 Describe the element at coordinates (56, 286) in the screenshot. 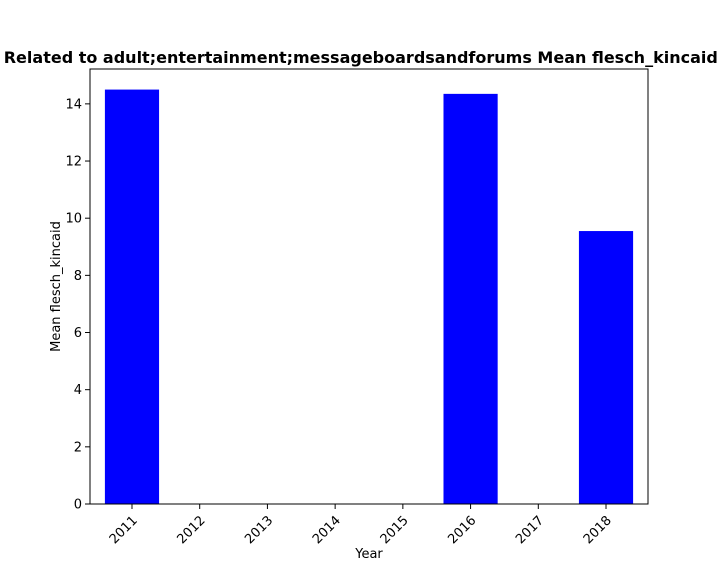

I see `y-axis-label: Mean flesch_kincaid` at that location.